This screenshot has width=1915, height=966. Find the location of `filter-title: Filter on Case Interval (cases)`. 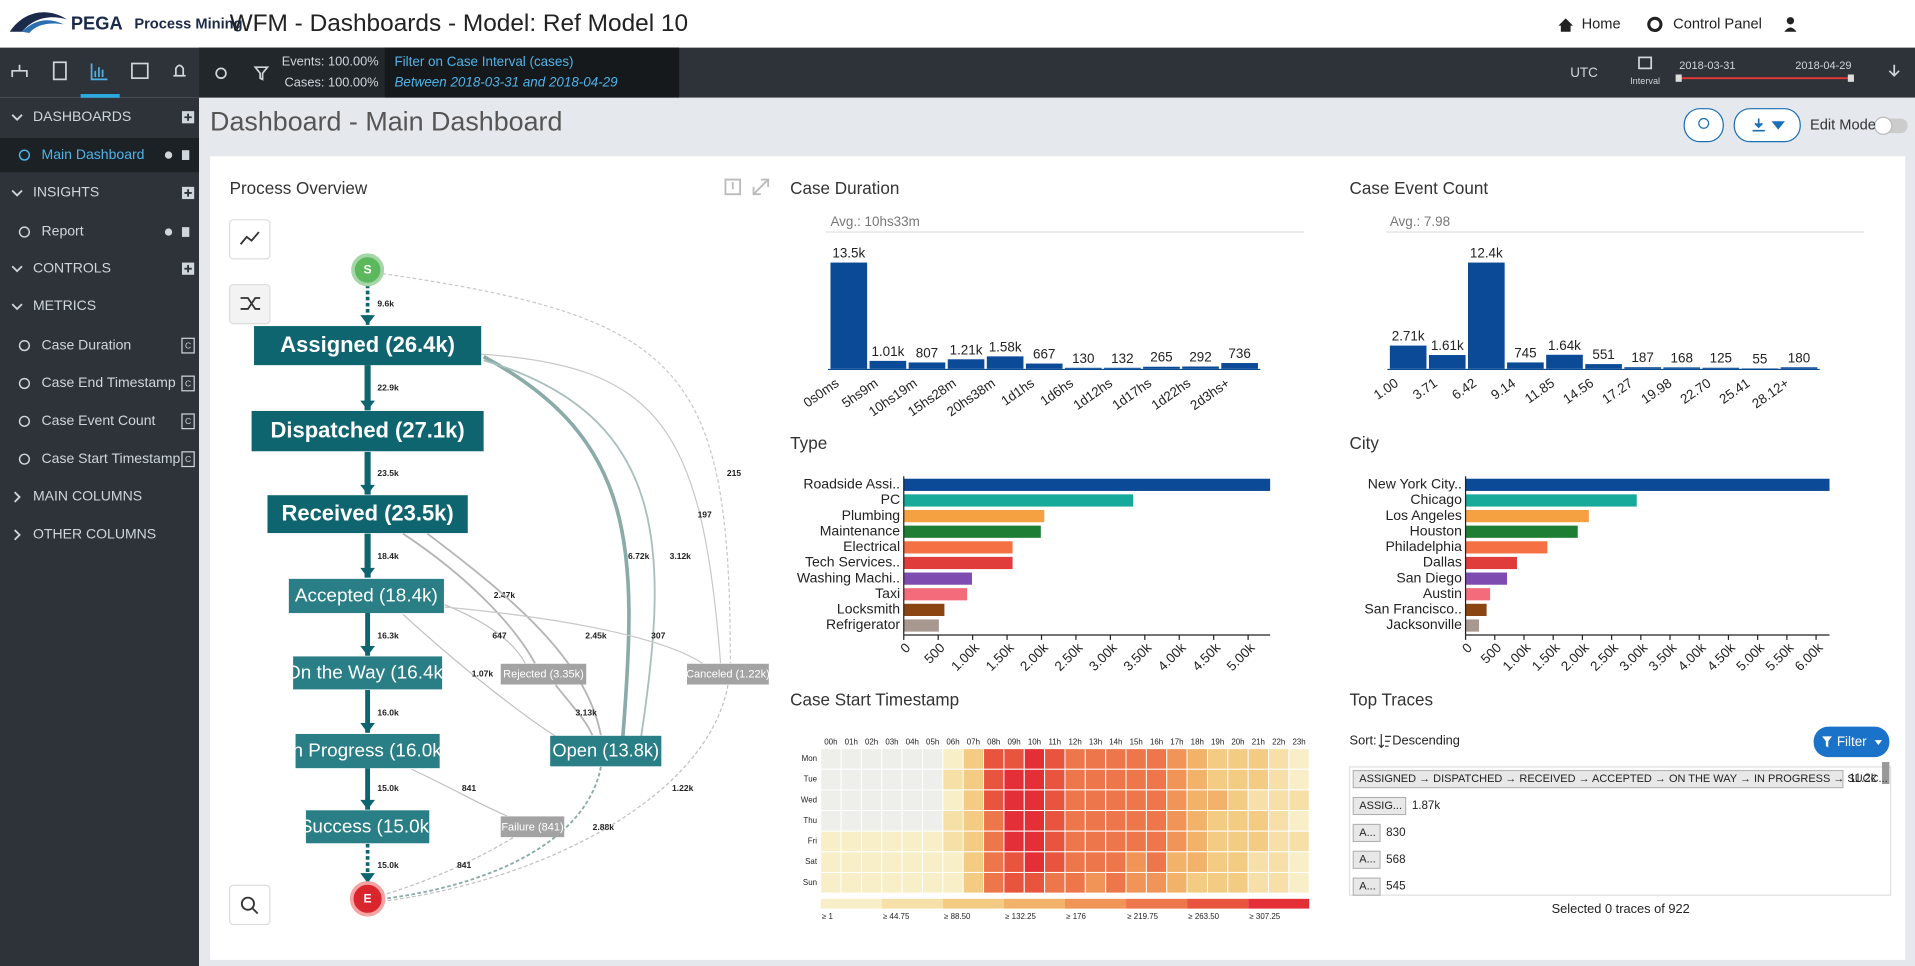

filter-title: Filter on Case Interval (cases) is located at coordinates (483, 61).